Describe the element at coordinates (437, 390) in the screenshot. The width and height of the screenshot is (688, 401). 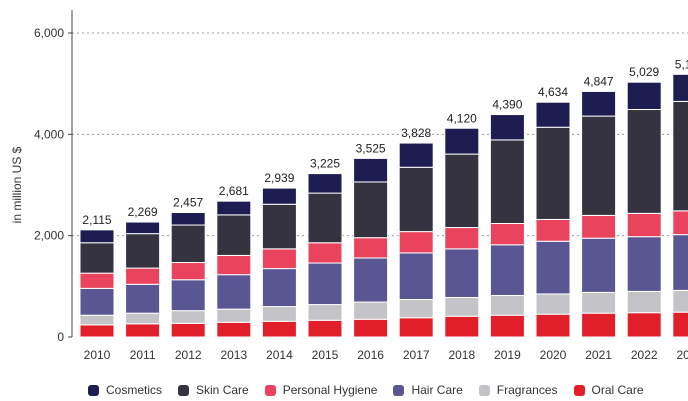
I see `legend-label: Hair Care` at that location.